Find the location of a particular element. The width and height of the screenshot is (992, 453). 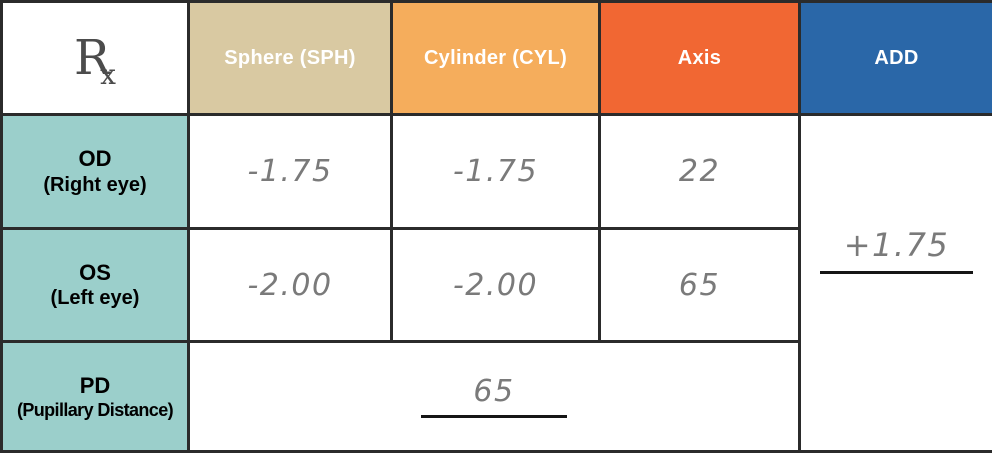

handwritten-os-axis: 65 is located at coordinates (699, 285).